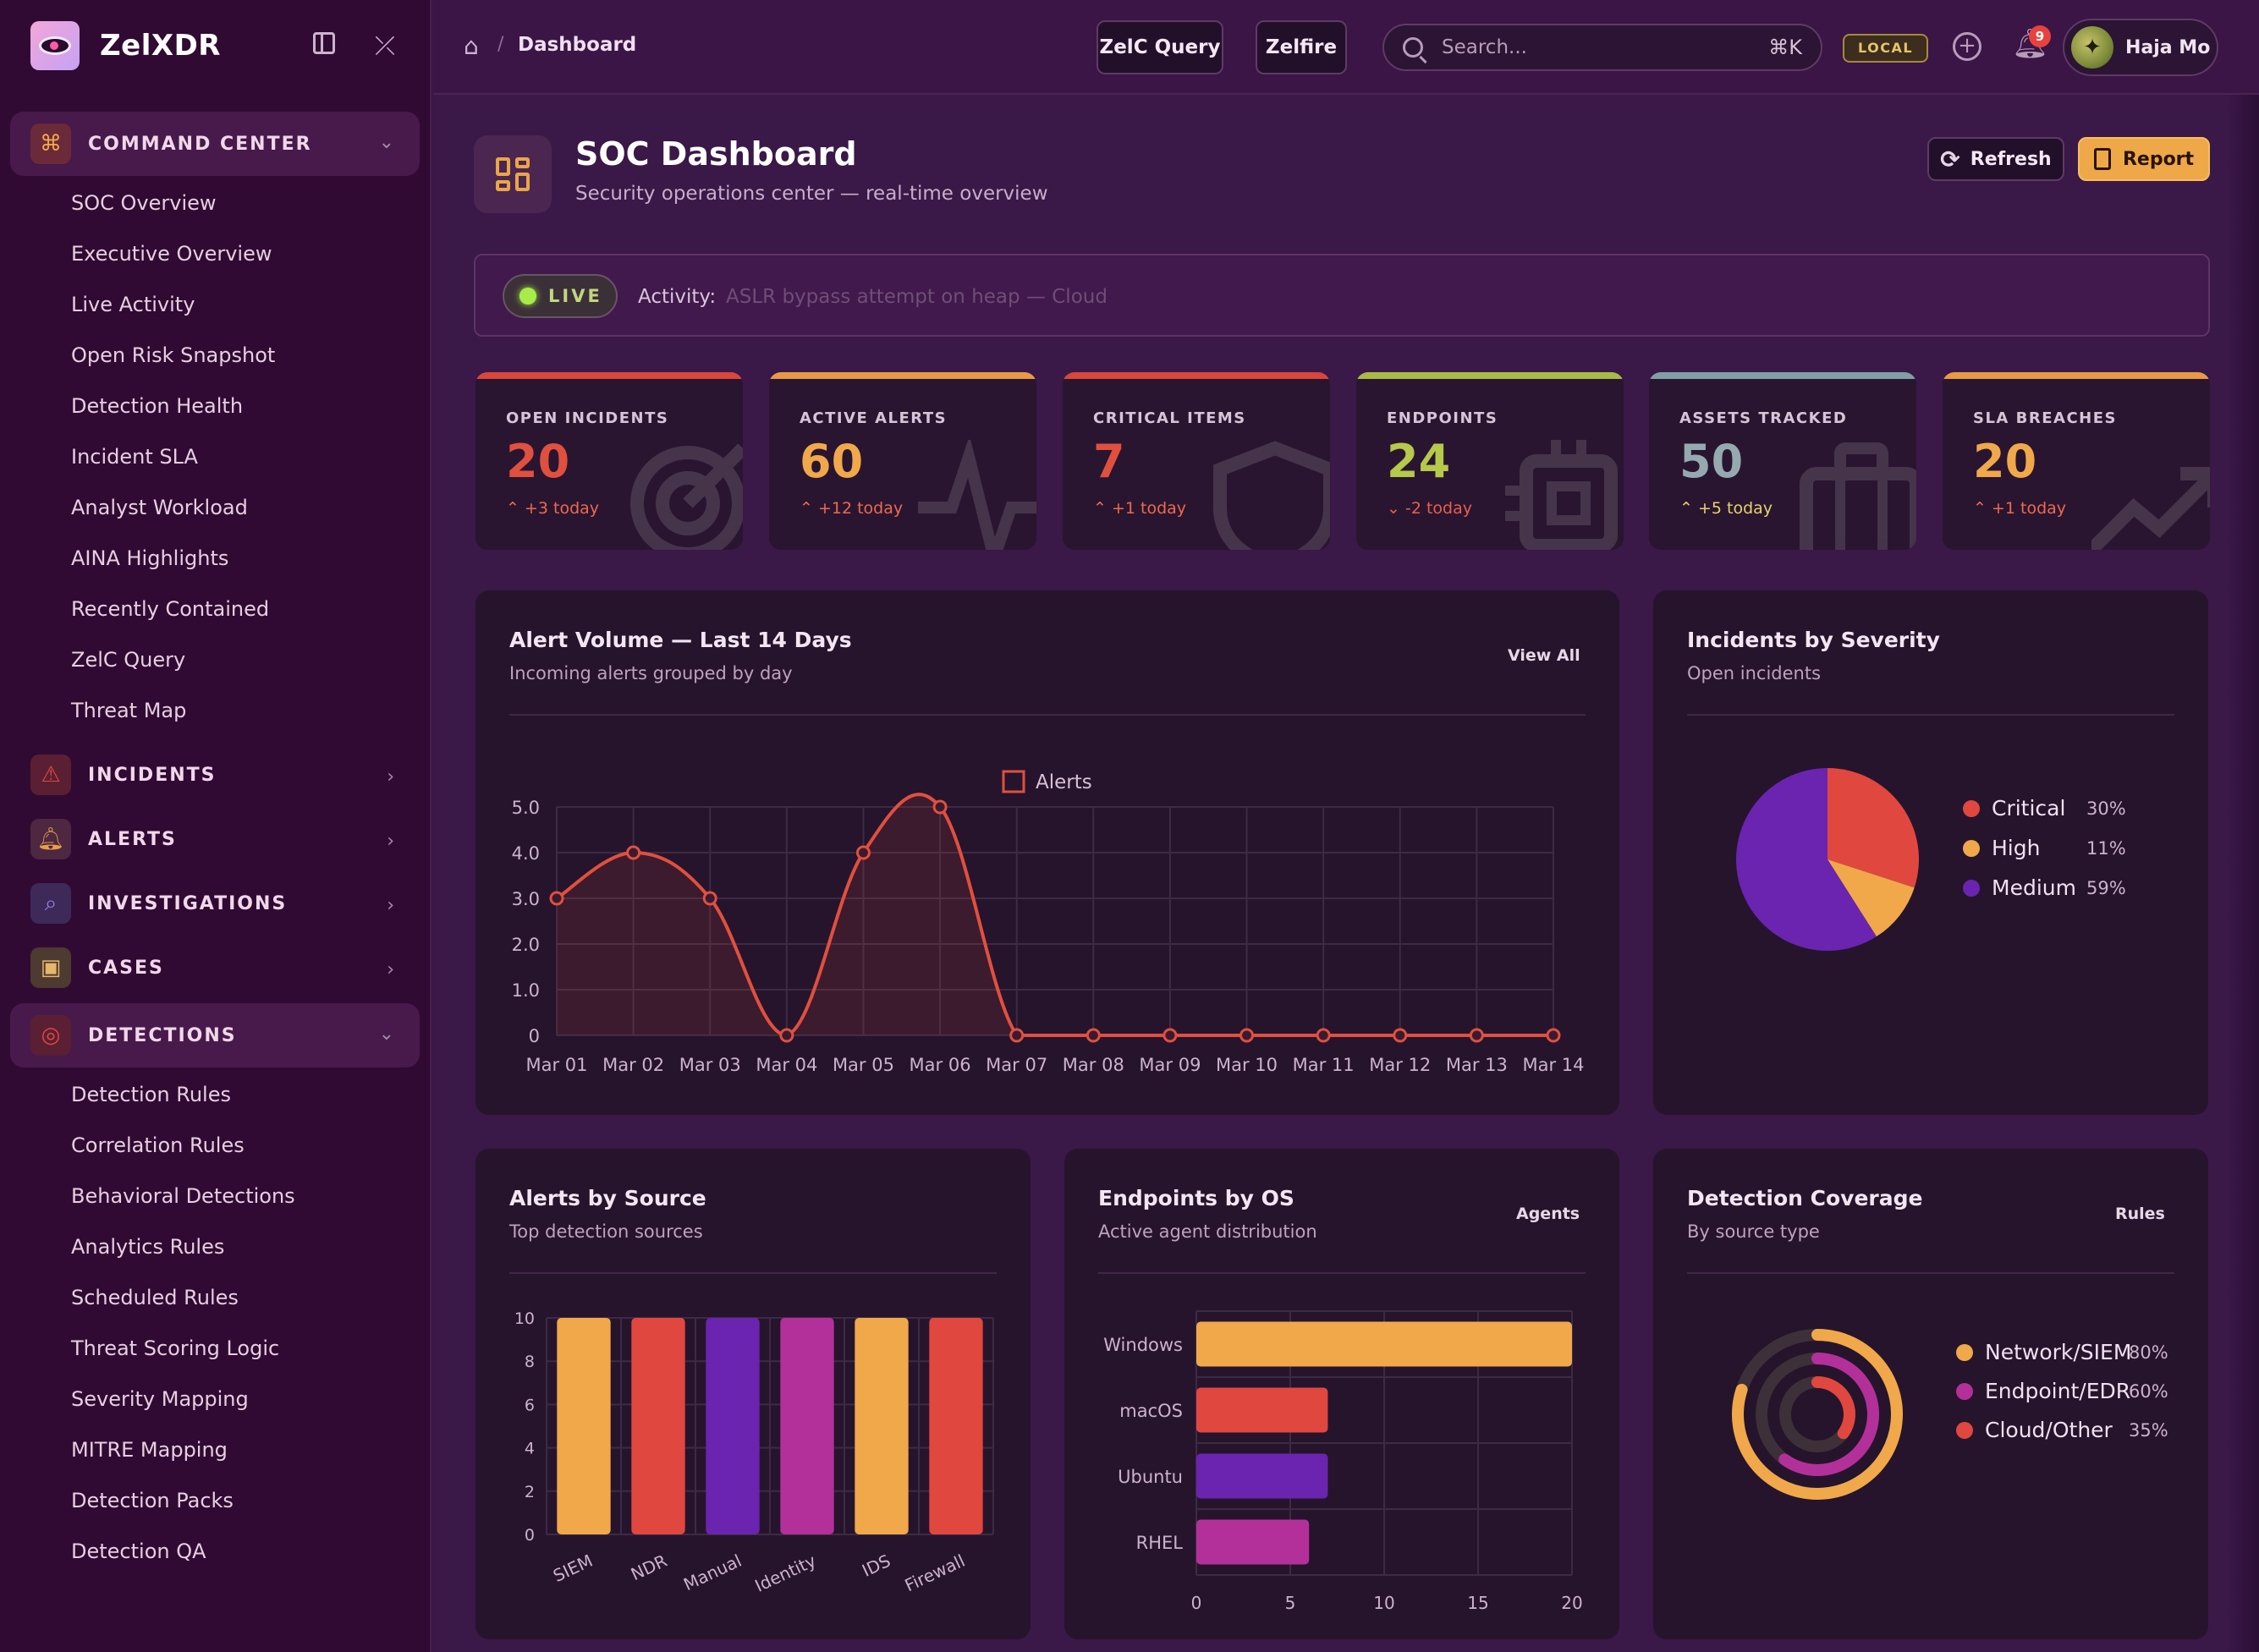 The image size is (2259, 1652). Describe the element at coordinates (215, 967) in the screenshot. I see `sidebar-section-cases: ▣ CASES ›` at that location.